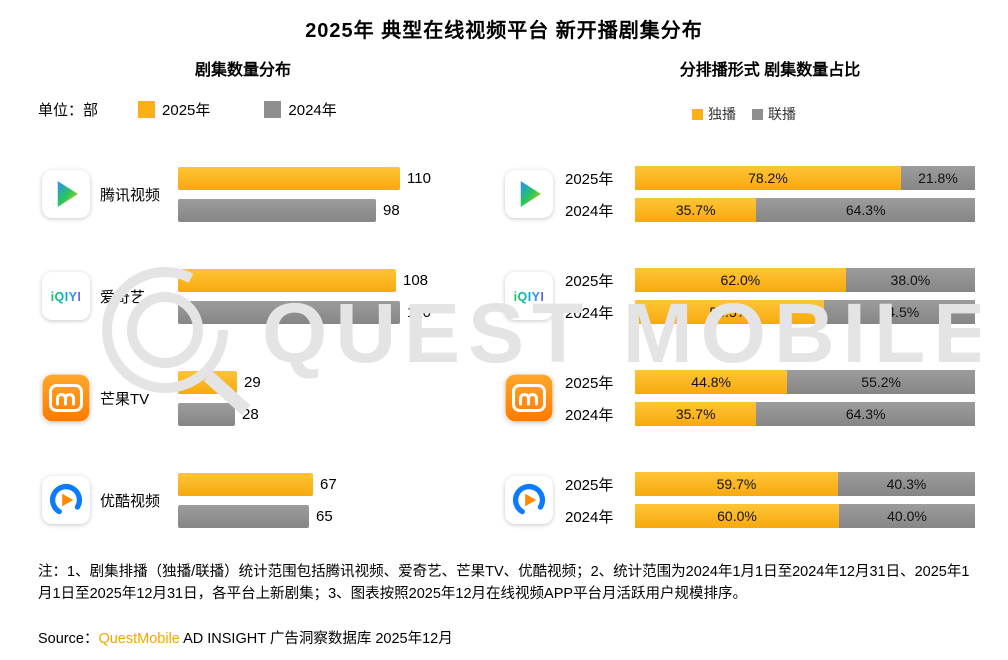  I want to click on bar-row: 65, so click(257, 516).